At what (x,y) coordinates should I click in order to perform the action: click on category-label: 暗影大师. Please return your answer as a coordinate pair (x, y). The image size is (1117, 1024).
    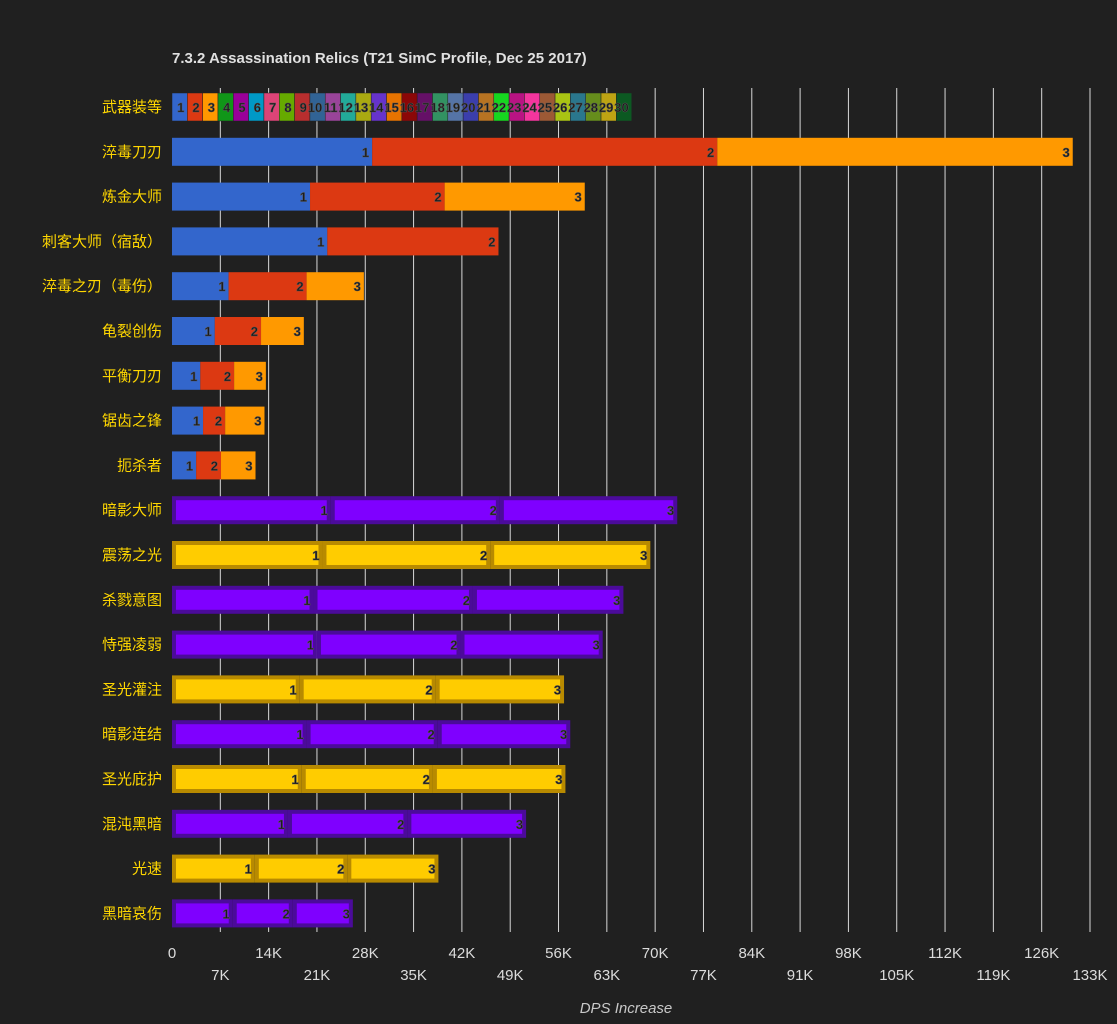
    Looking at the image, I should click on (132, 510).